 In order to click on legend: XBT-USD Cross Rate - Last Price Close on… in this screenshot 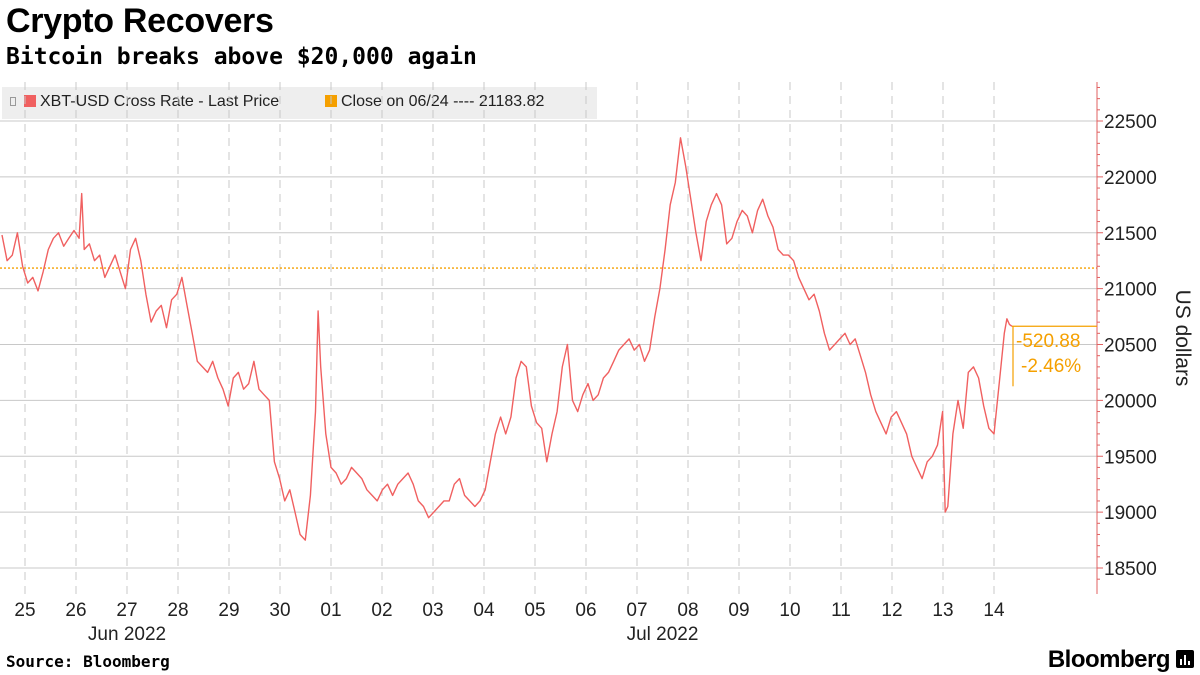, I will do `click(299, 103)`.